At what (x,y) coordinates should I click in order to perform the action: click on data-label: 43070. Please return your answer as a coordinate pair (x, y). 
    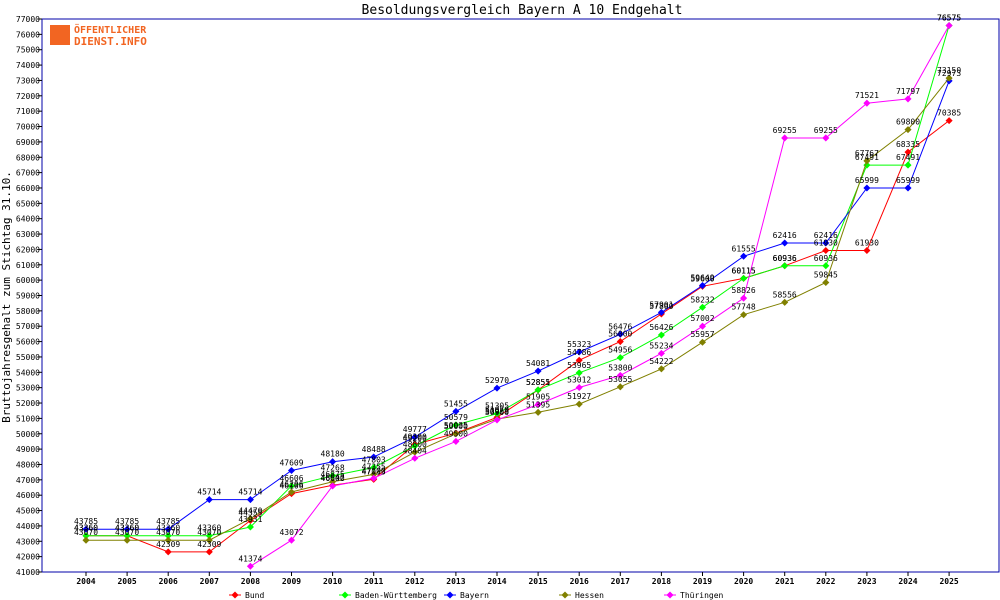
    Looking at the image, I should click on (209, 532).